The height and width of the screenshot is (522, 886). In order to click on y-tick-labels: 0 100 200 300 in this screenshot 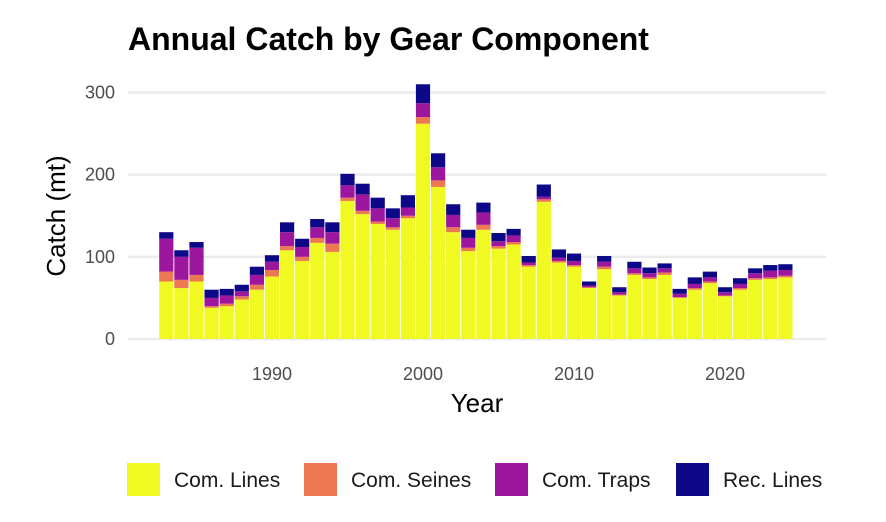, I will do `click(100, 215)`.